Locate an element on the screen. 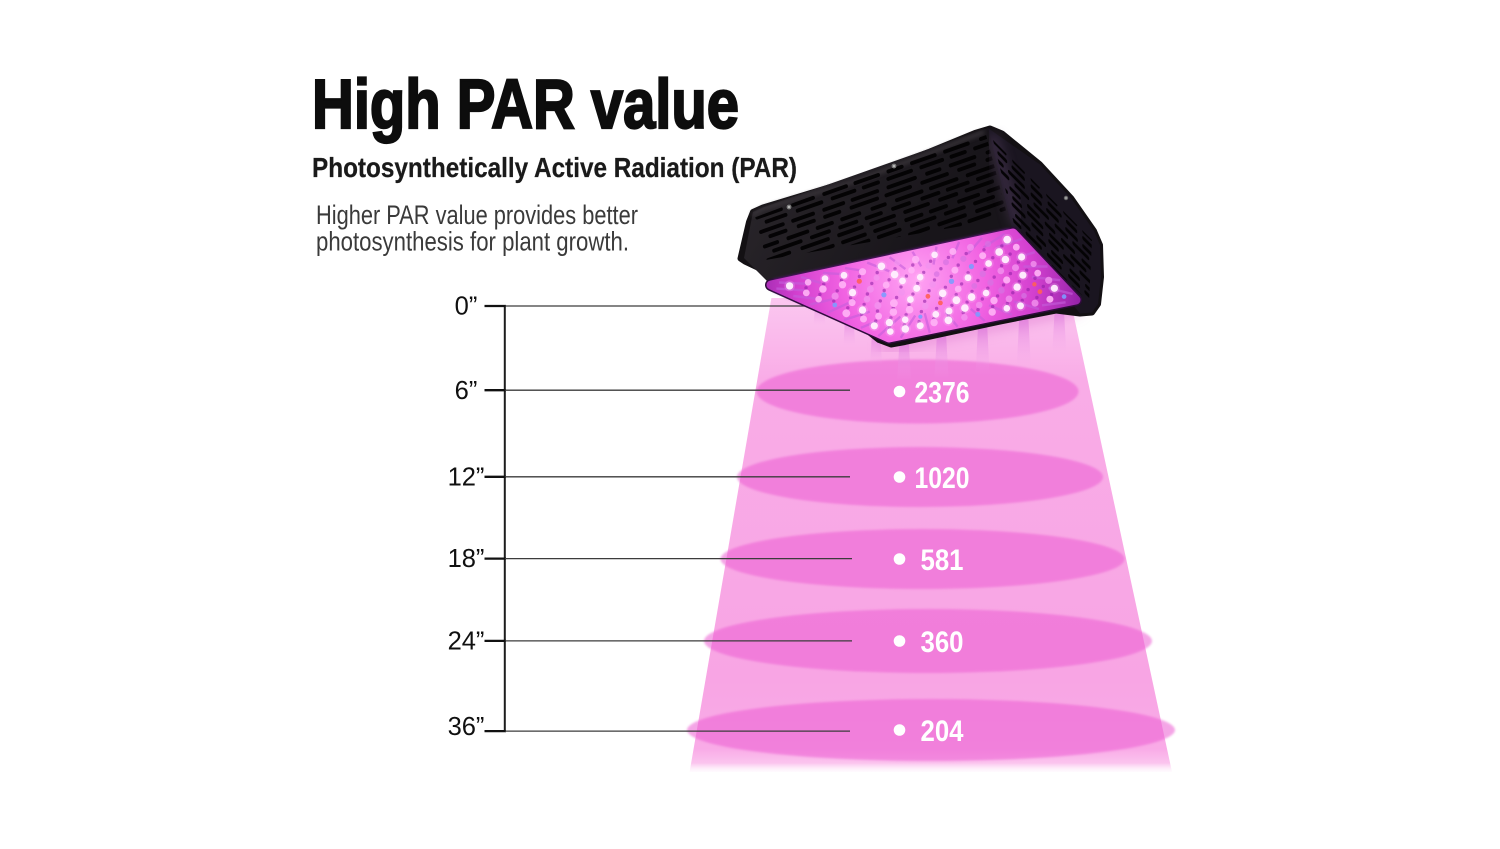  svg-text:Higher PAR value provides bett: Higher PAR value provides better is located at coordinates (477, 215).